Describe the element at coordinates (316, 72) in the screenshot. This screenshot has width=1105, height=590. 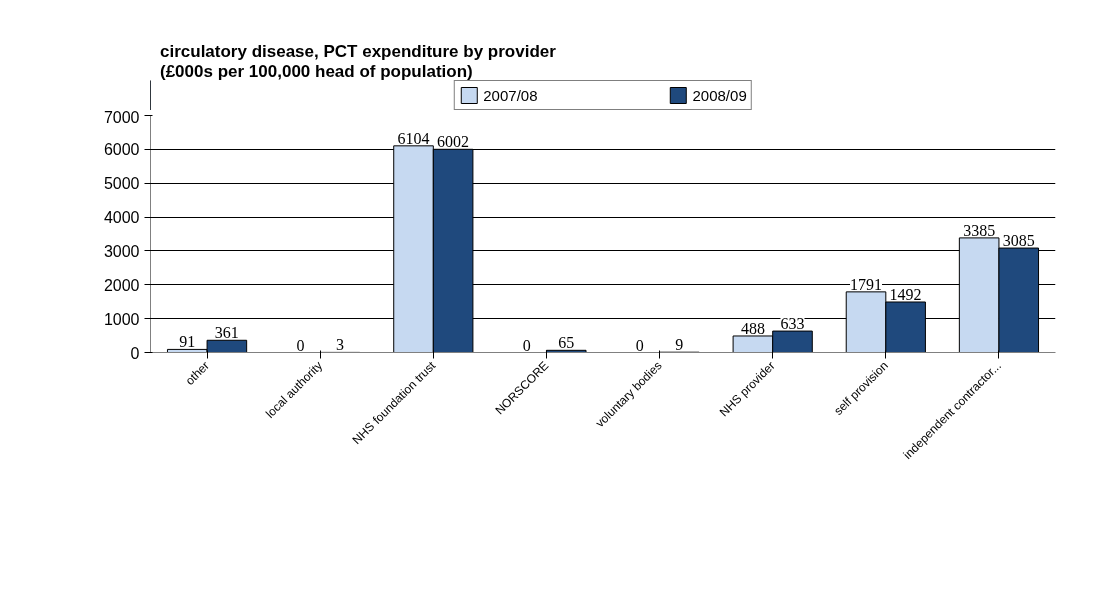
I see `chart-subtitle: (£000s per 100,000 head of population)` at that location.